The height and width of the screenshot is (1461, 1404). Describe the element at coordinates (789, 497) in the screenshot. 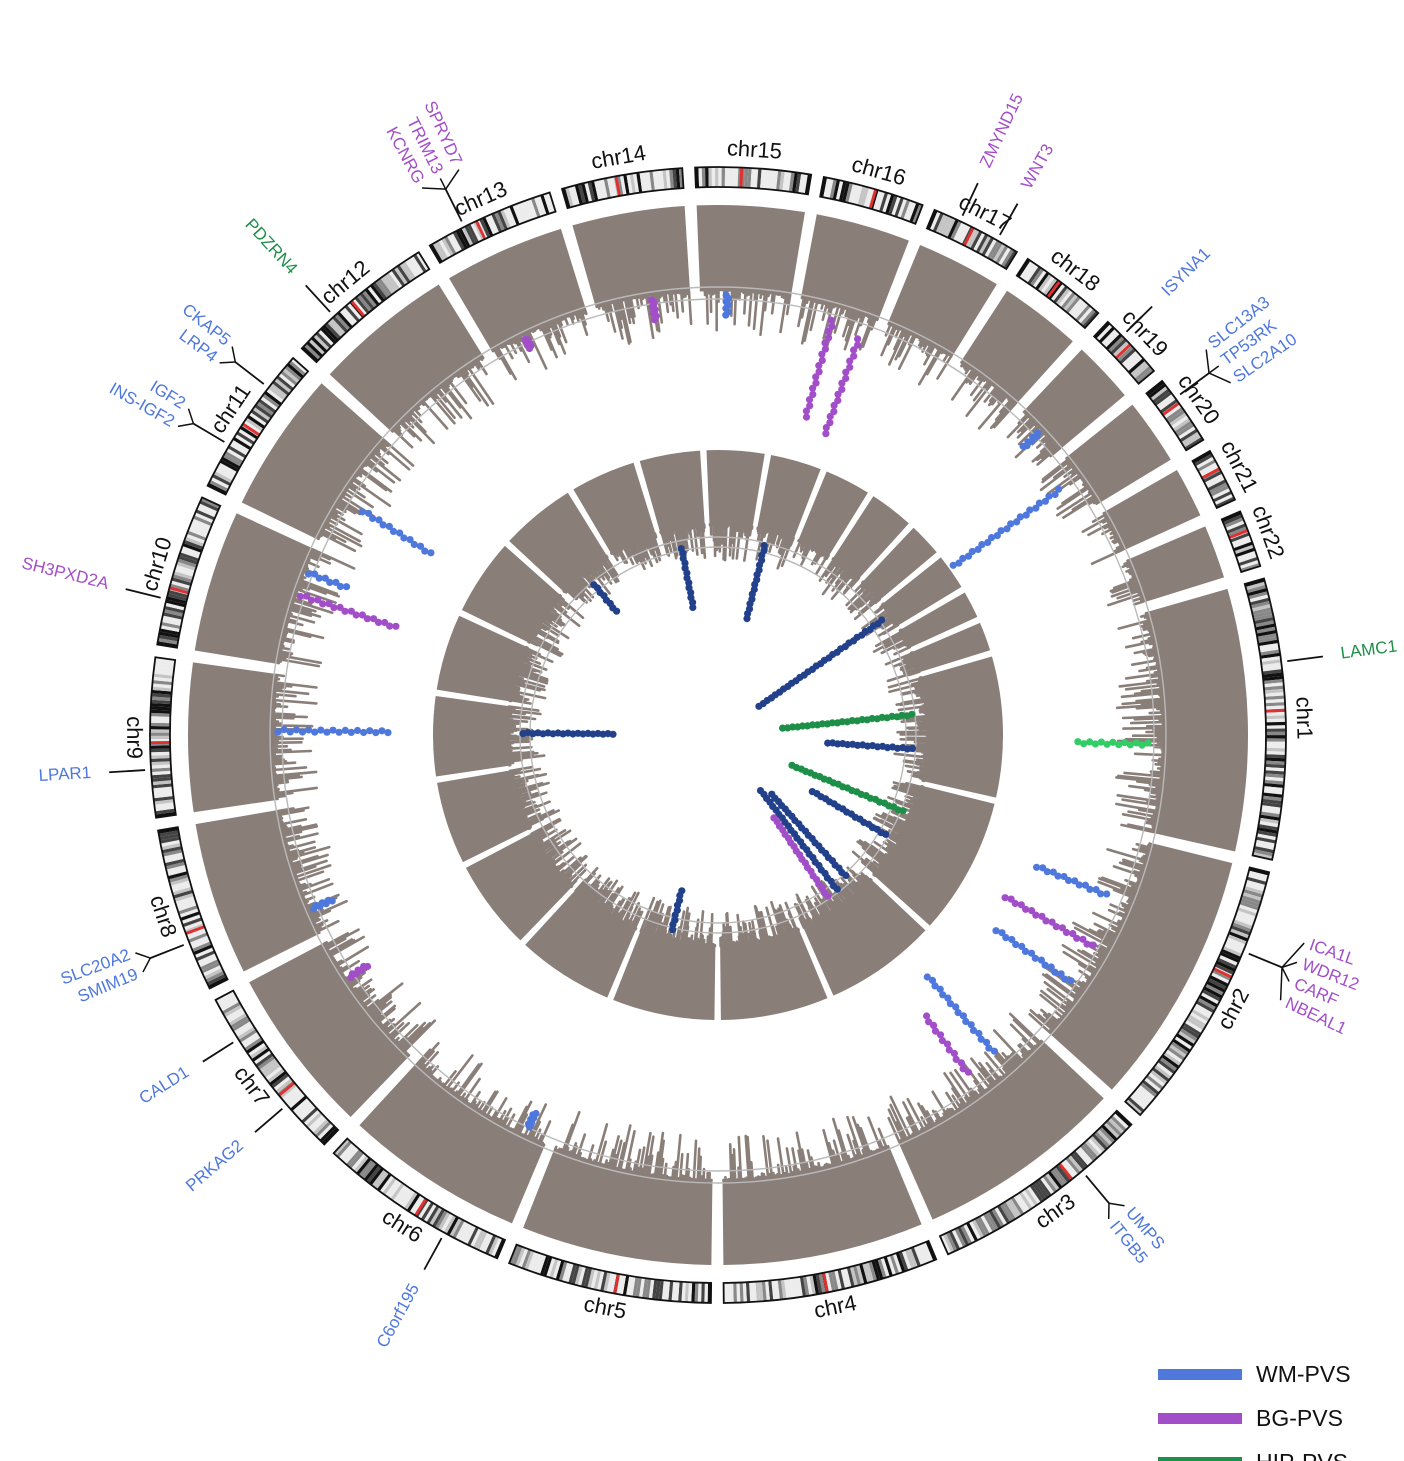

I see `inner-manhattan-band-chr16` at that location.